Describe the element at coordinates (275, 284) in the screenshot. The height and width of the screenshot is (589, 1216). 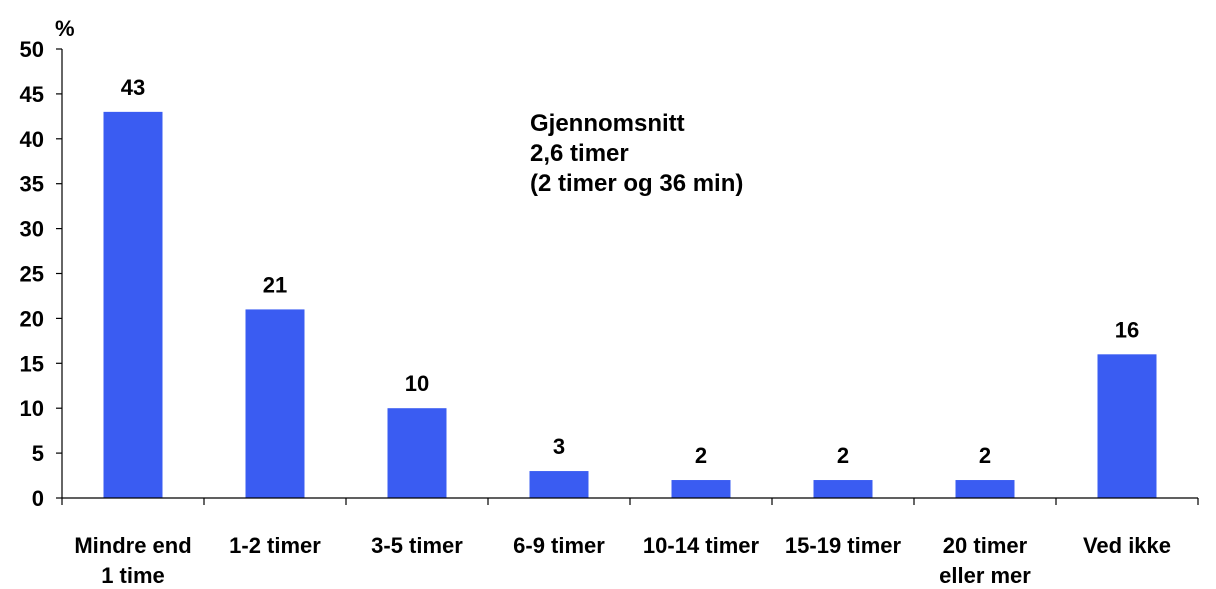
I see `data-label: 21` at that location.